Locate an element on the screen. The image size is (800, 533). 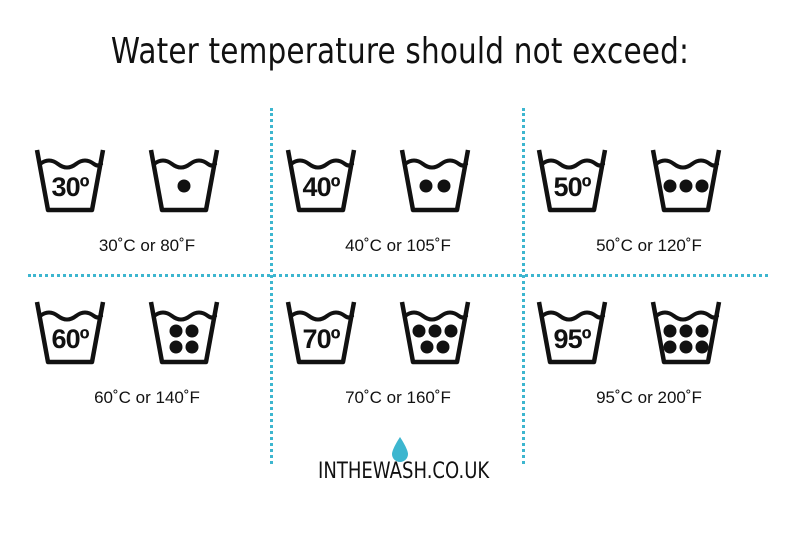
wash-tub-temperature-icon: 30º is located at coordinates (70, 181).